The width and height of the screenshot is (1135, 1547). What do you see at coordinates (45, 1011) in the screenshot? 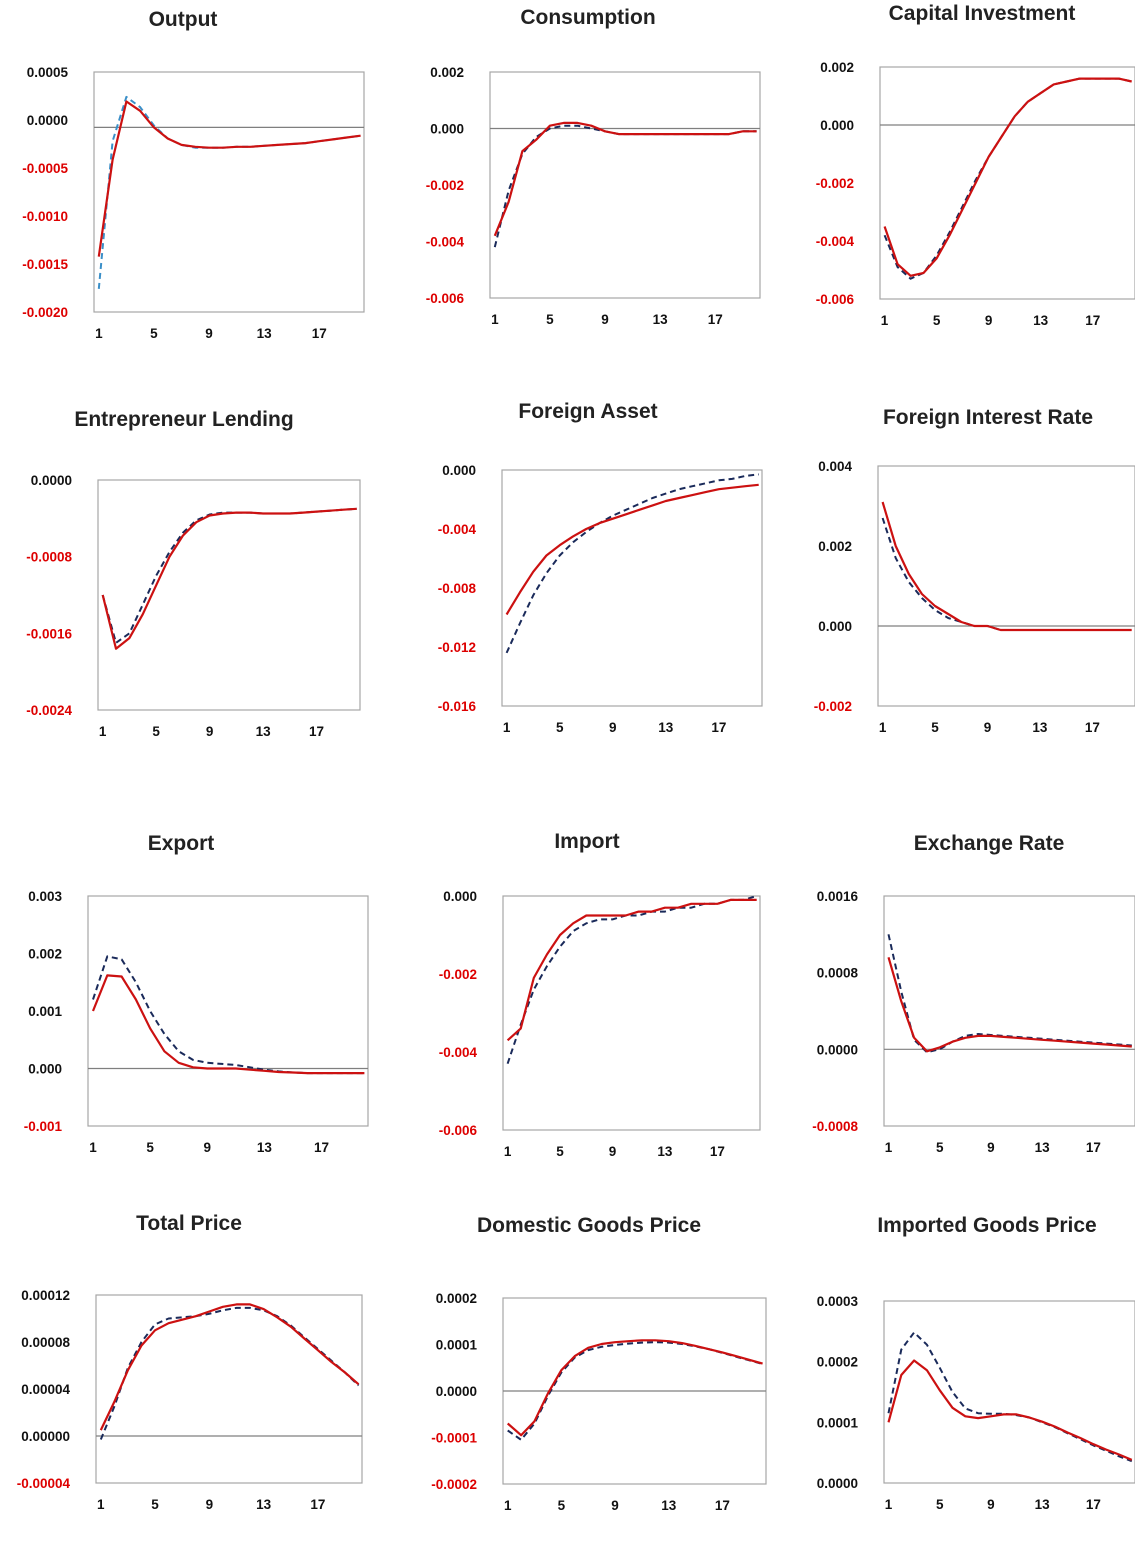
I see `y-tick-label: 0.001` at bounding box center [45, 1011].